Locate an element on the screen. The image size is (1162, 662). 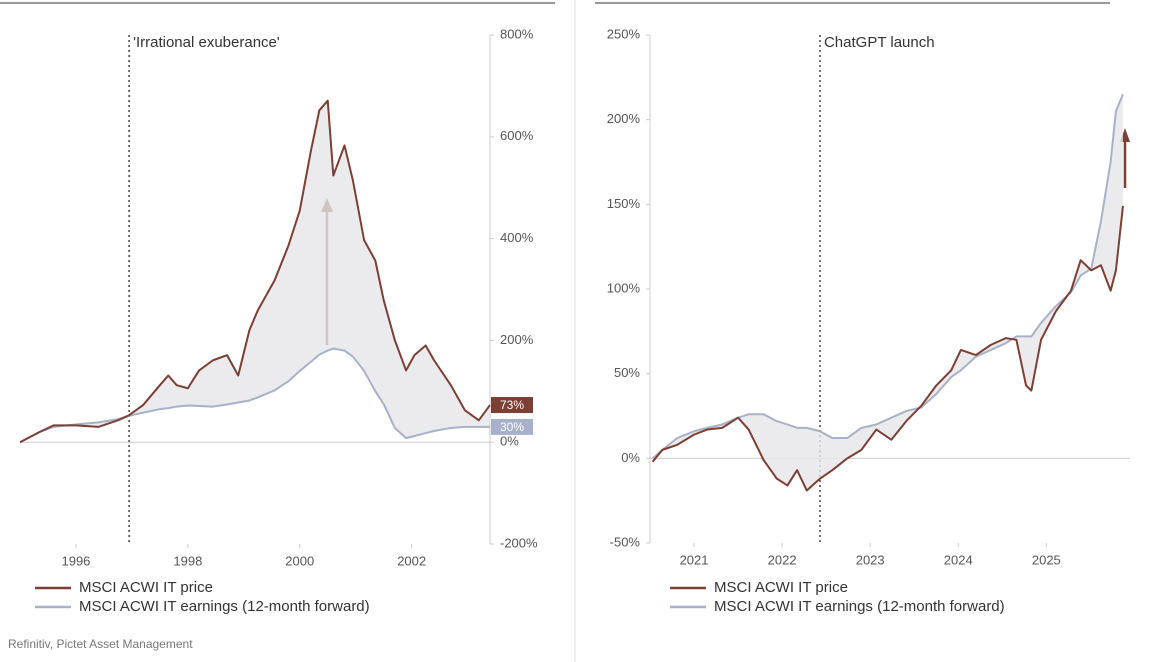
series-line is located at coordinates (254, 395).